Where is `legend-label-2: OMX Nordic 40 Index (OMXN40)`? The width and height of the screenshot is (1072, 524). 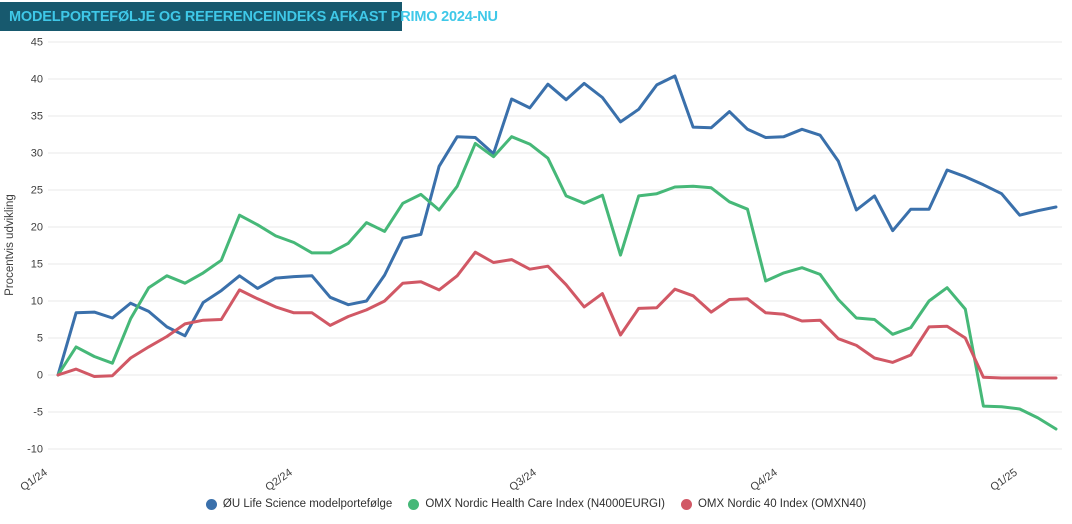 legend-label-2: OMX Nordic 40 Index (OMXN40) is located at coordinates (782, 504).